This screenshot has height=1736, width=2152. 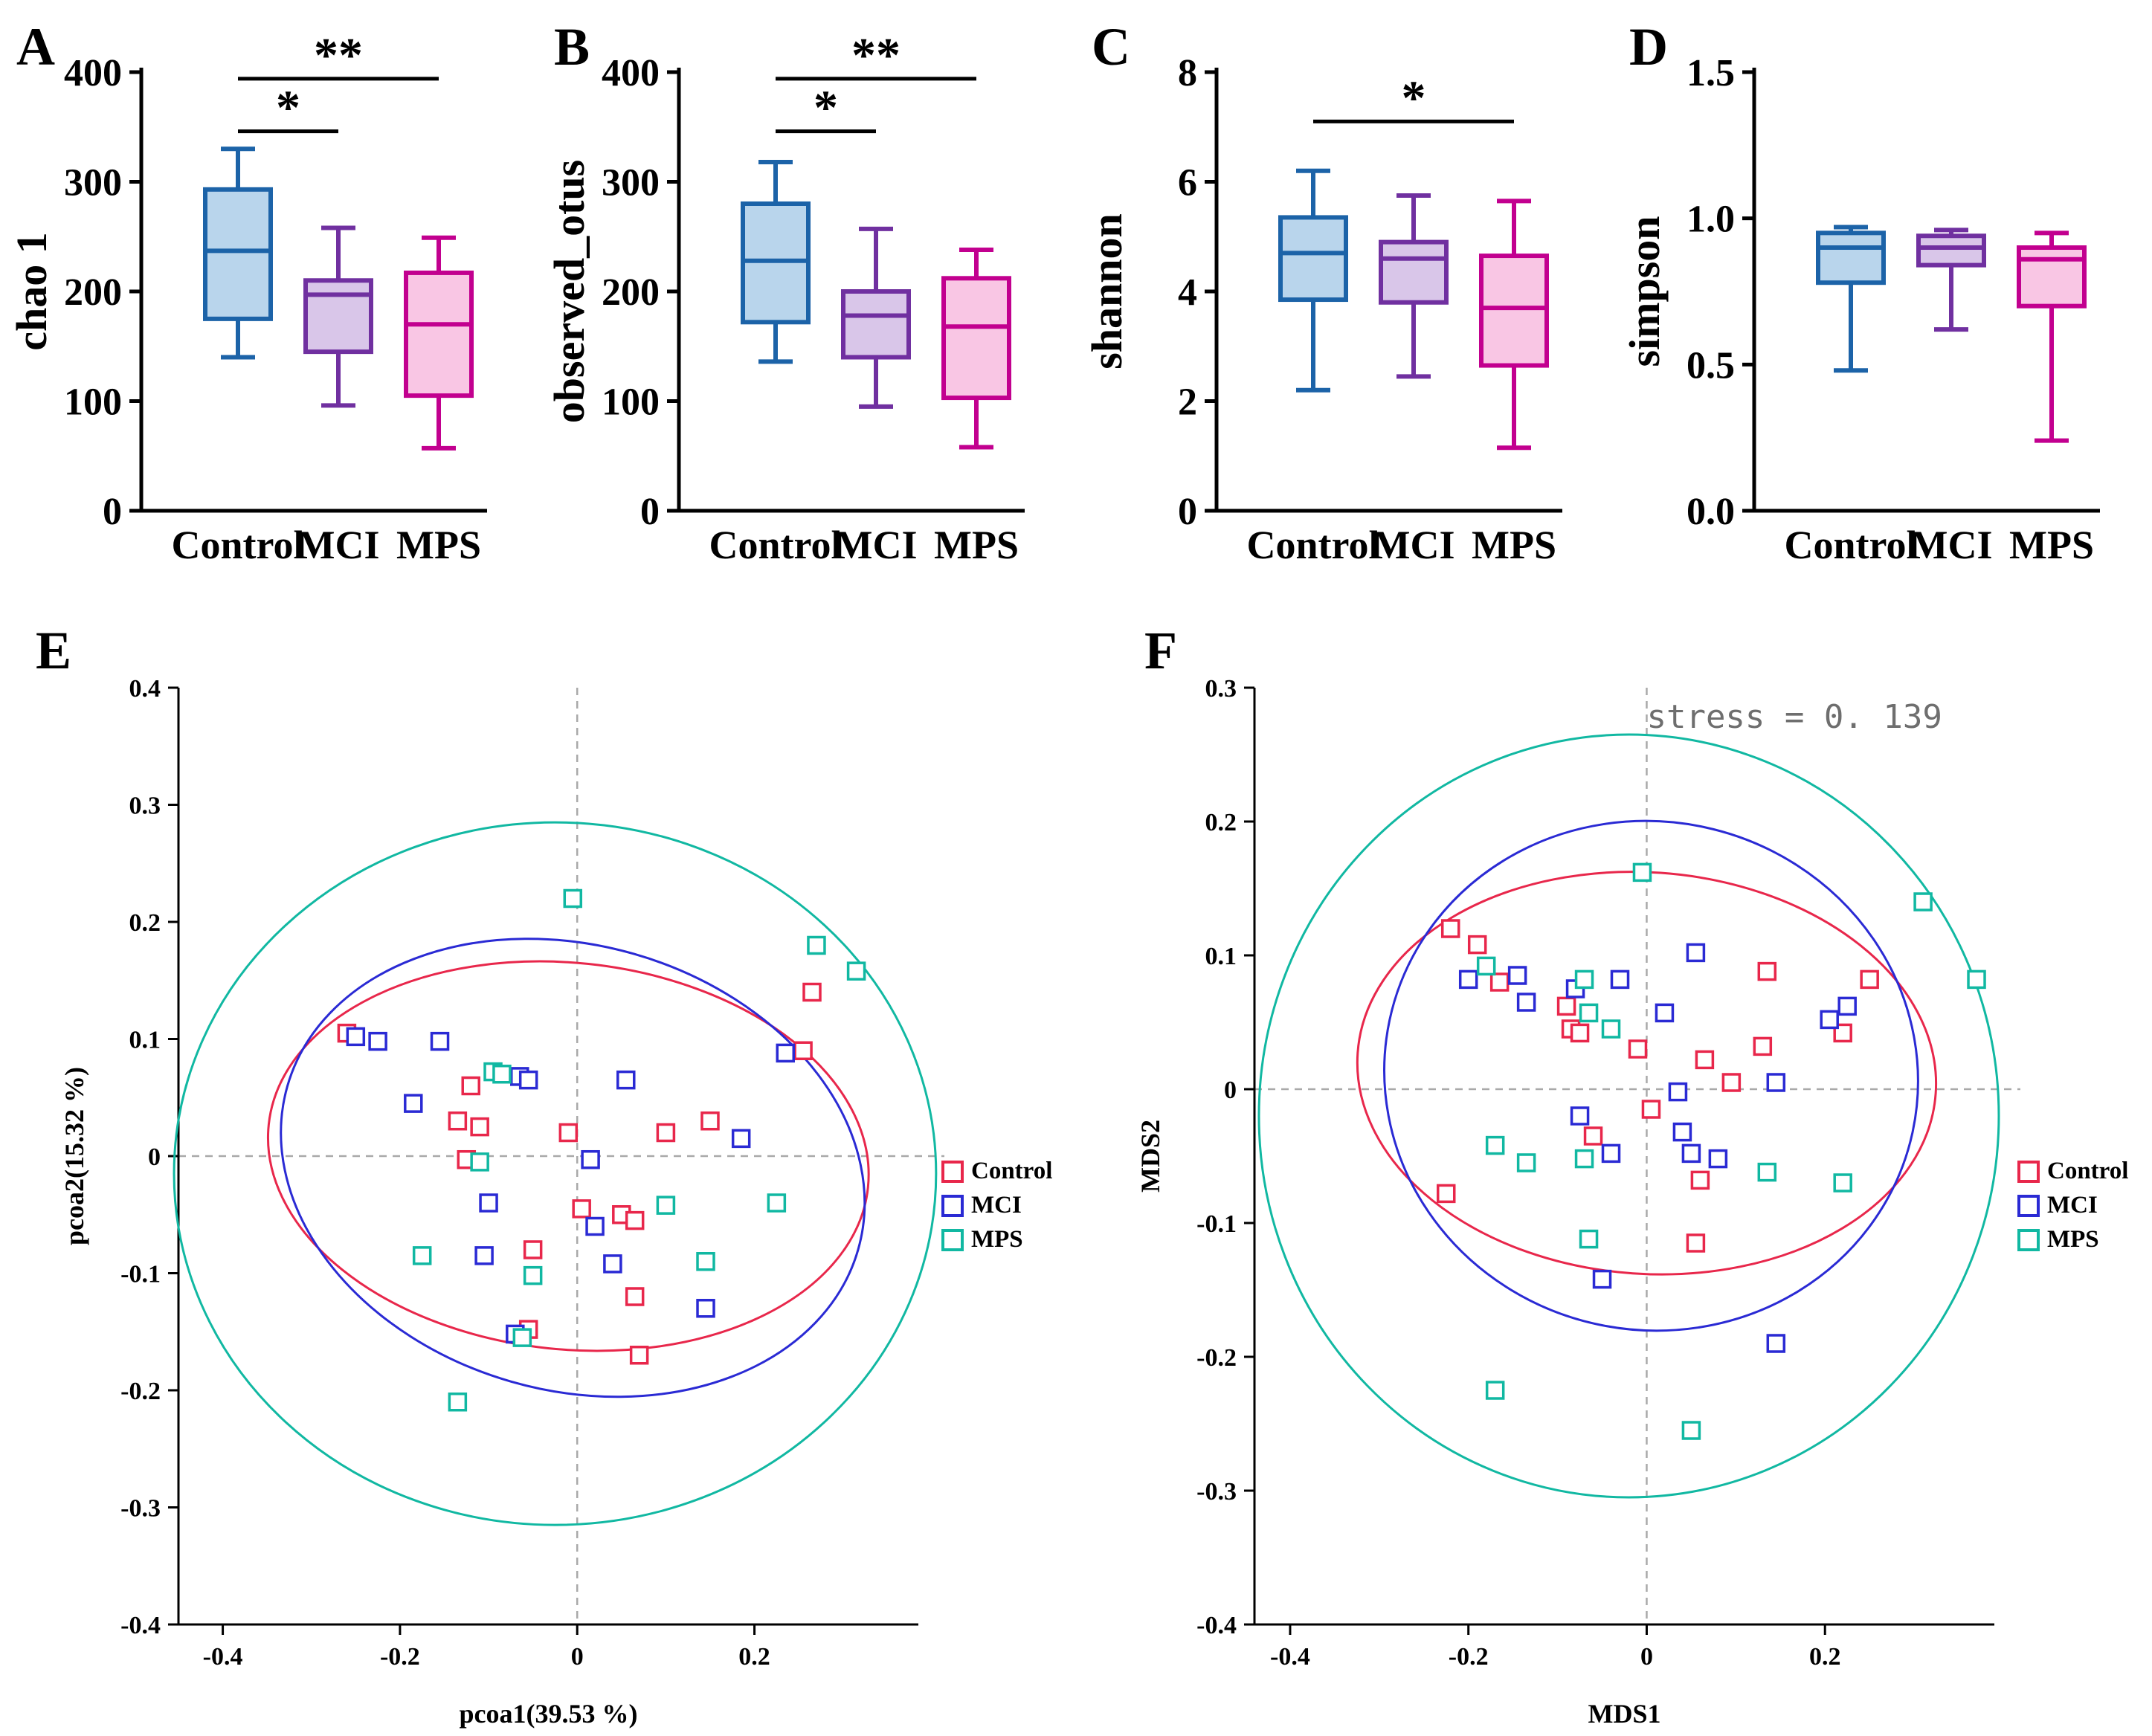 What do you see at coordinates (2028, 1172) in the screenshot?
I see `legend-swatch-Control` at bounding box center [2028, 1172].